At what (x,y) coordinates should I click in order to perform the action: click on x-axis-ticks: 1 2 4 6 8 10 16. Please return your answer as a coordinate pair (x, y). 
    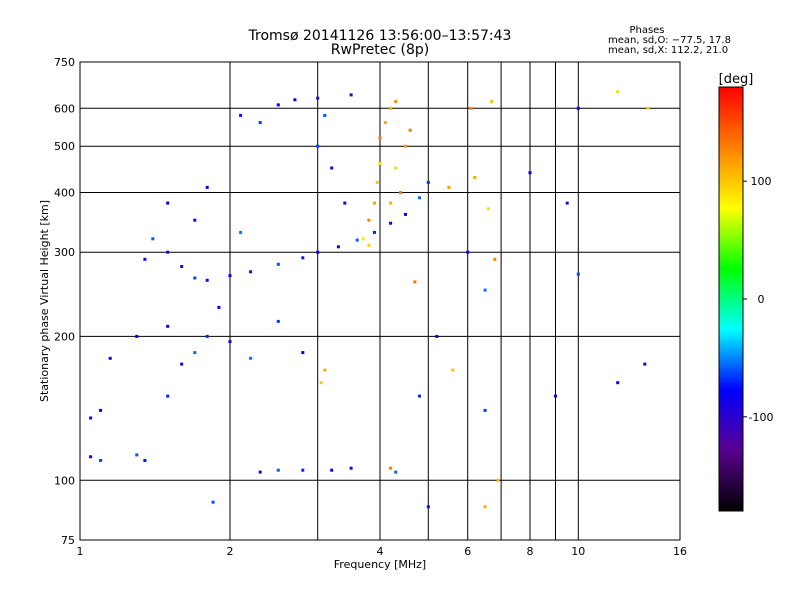
    Looking at the image, I should click on (382, 551).